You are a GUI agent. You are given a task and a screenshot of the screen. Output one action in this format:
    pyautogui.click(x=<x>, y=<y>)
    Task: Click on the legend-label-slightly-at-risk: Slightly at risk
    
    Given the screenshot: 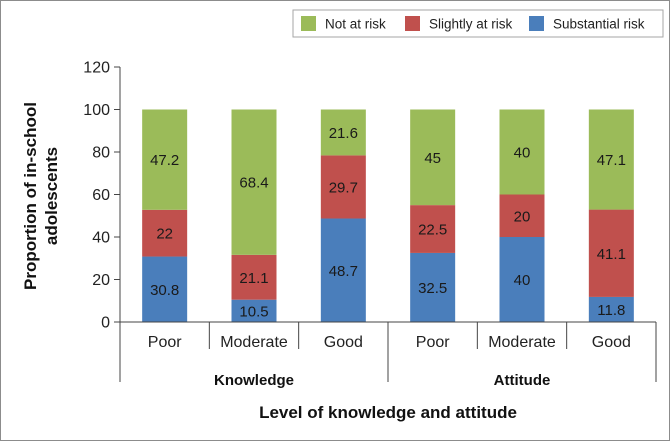 What is the action you would take?
    pyautogui.click(x=471, y=24)
    